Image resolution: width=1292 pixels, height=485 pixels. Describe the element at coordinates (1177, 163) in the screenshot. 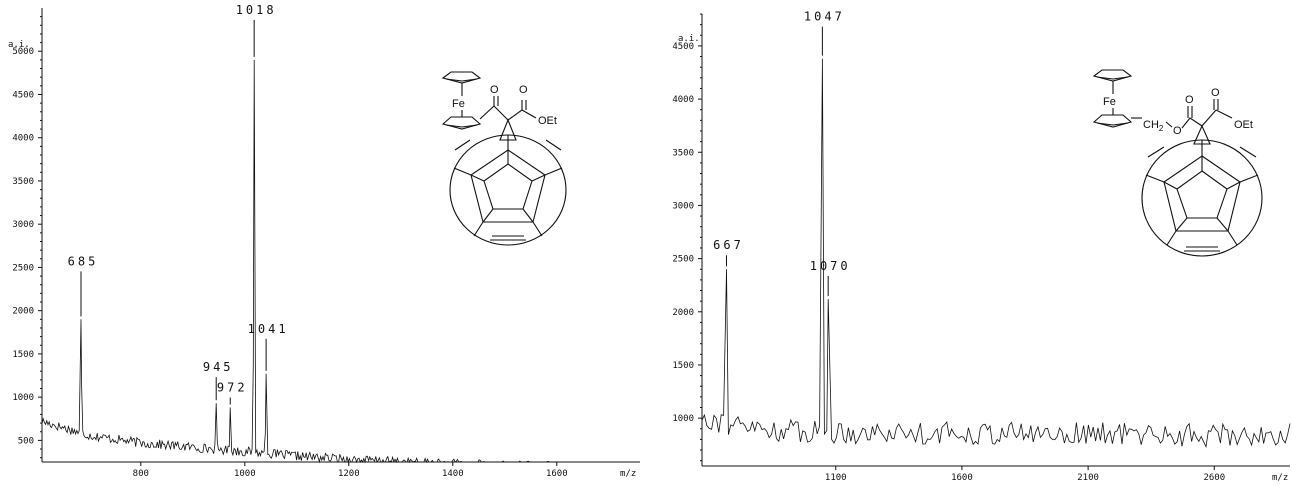

I see `molecule-2-structure: Fe CH2 O O O OEt` at that location.